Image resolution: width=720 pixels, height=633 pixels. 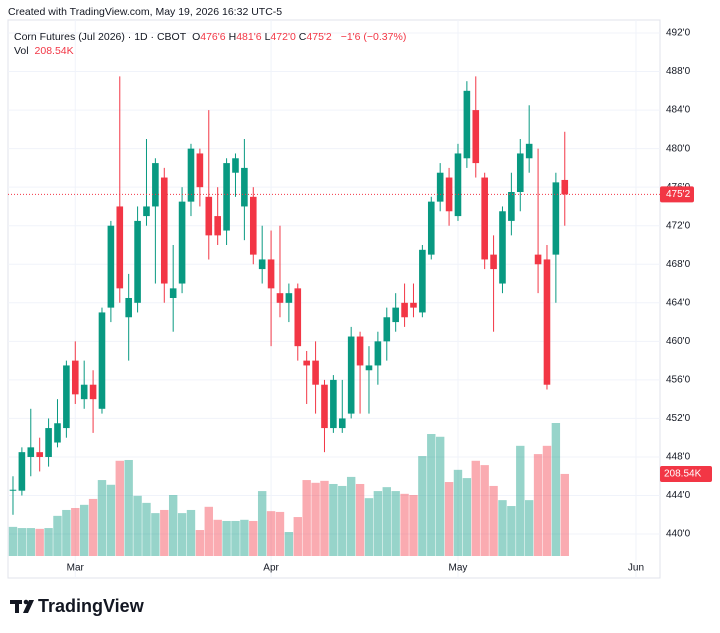 I want to click on x-tick-label: Mar, so click(x=76, y=568).